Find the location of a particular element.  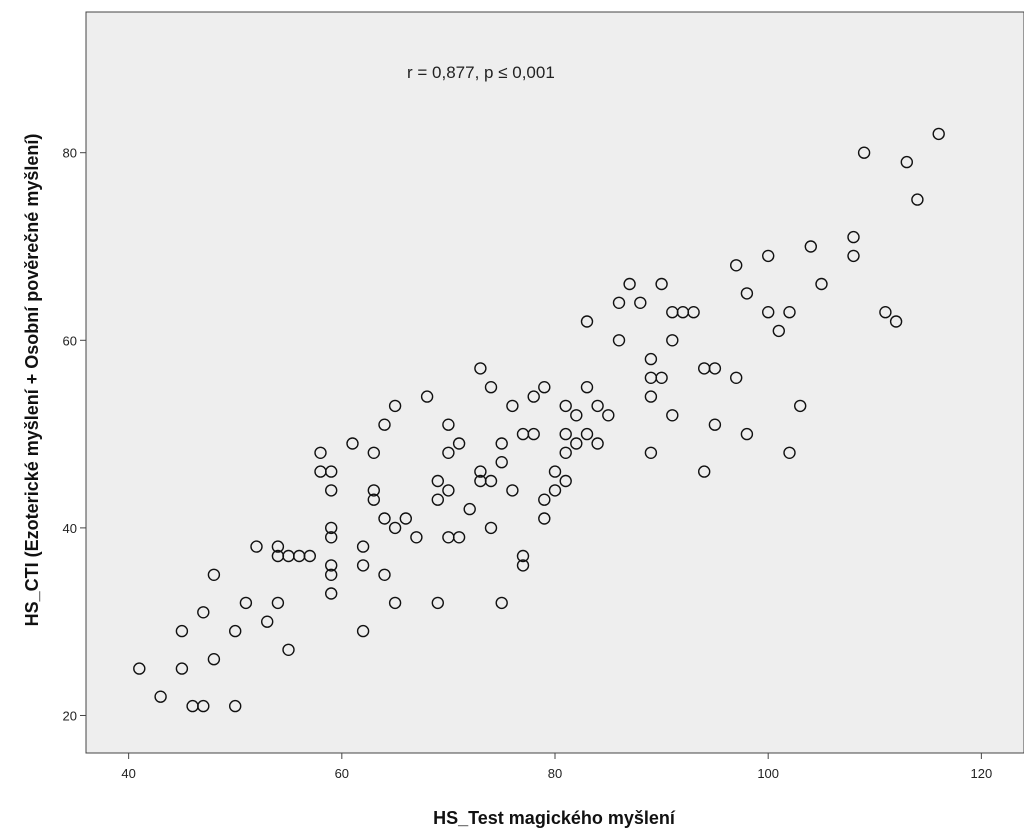

y-tick-label: 80 is located at coordinates (70, 153).